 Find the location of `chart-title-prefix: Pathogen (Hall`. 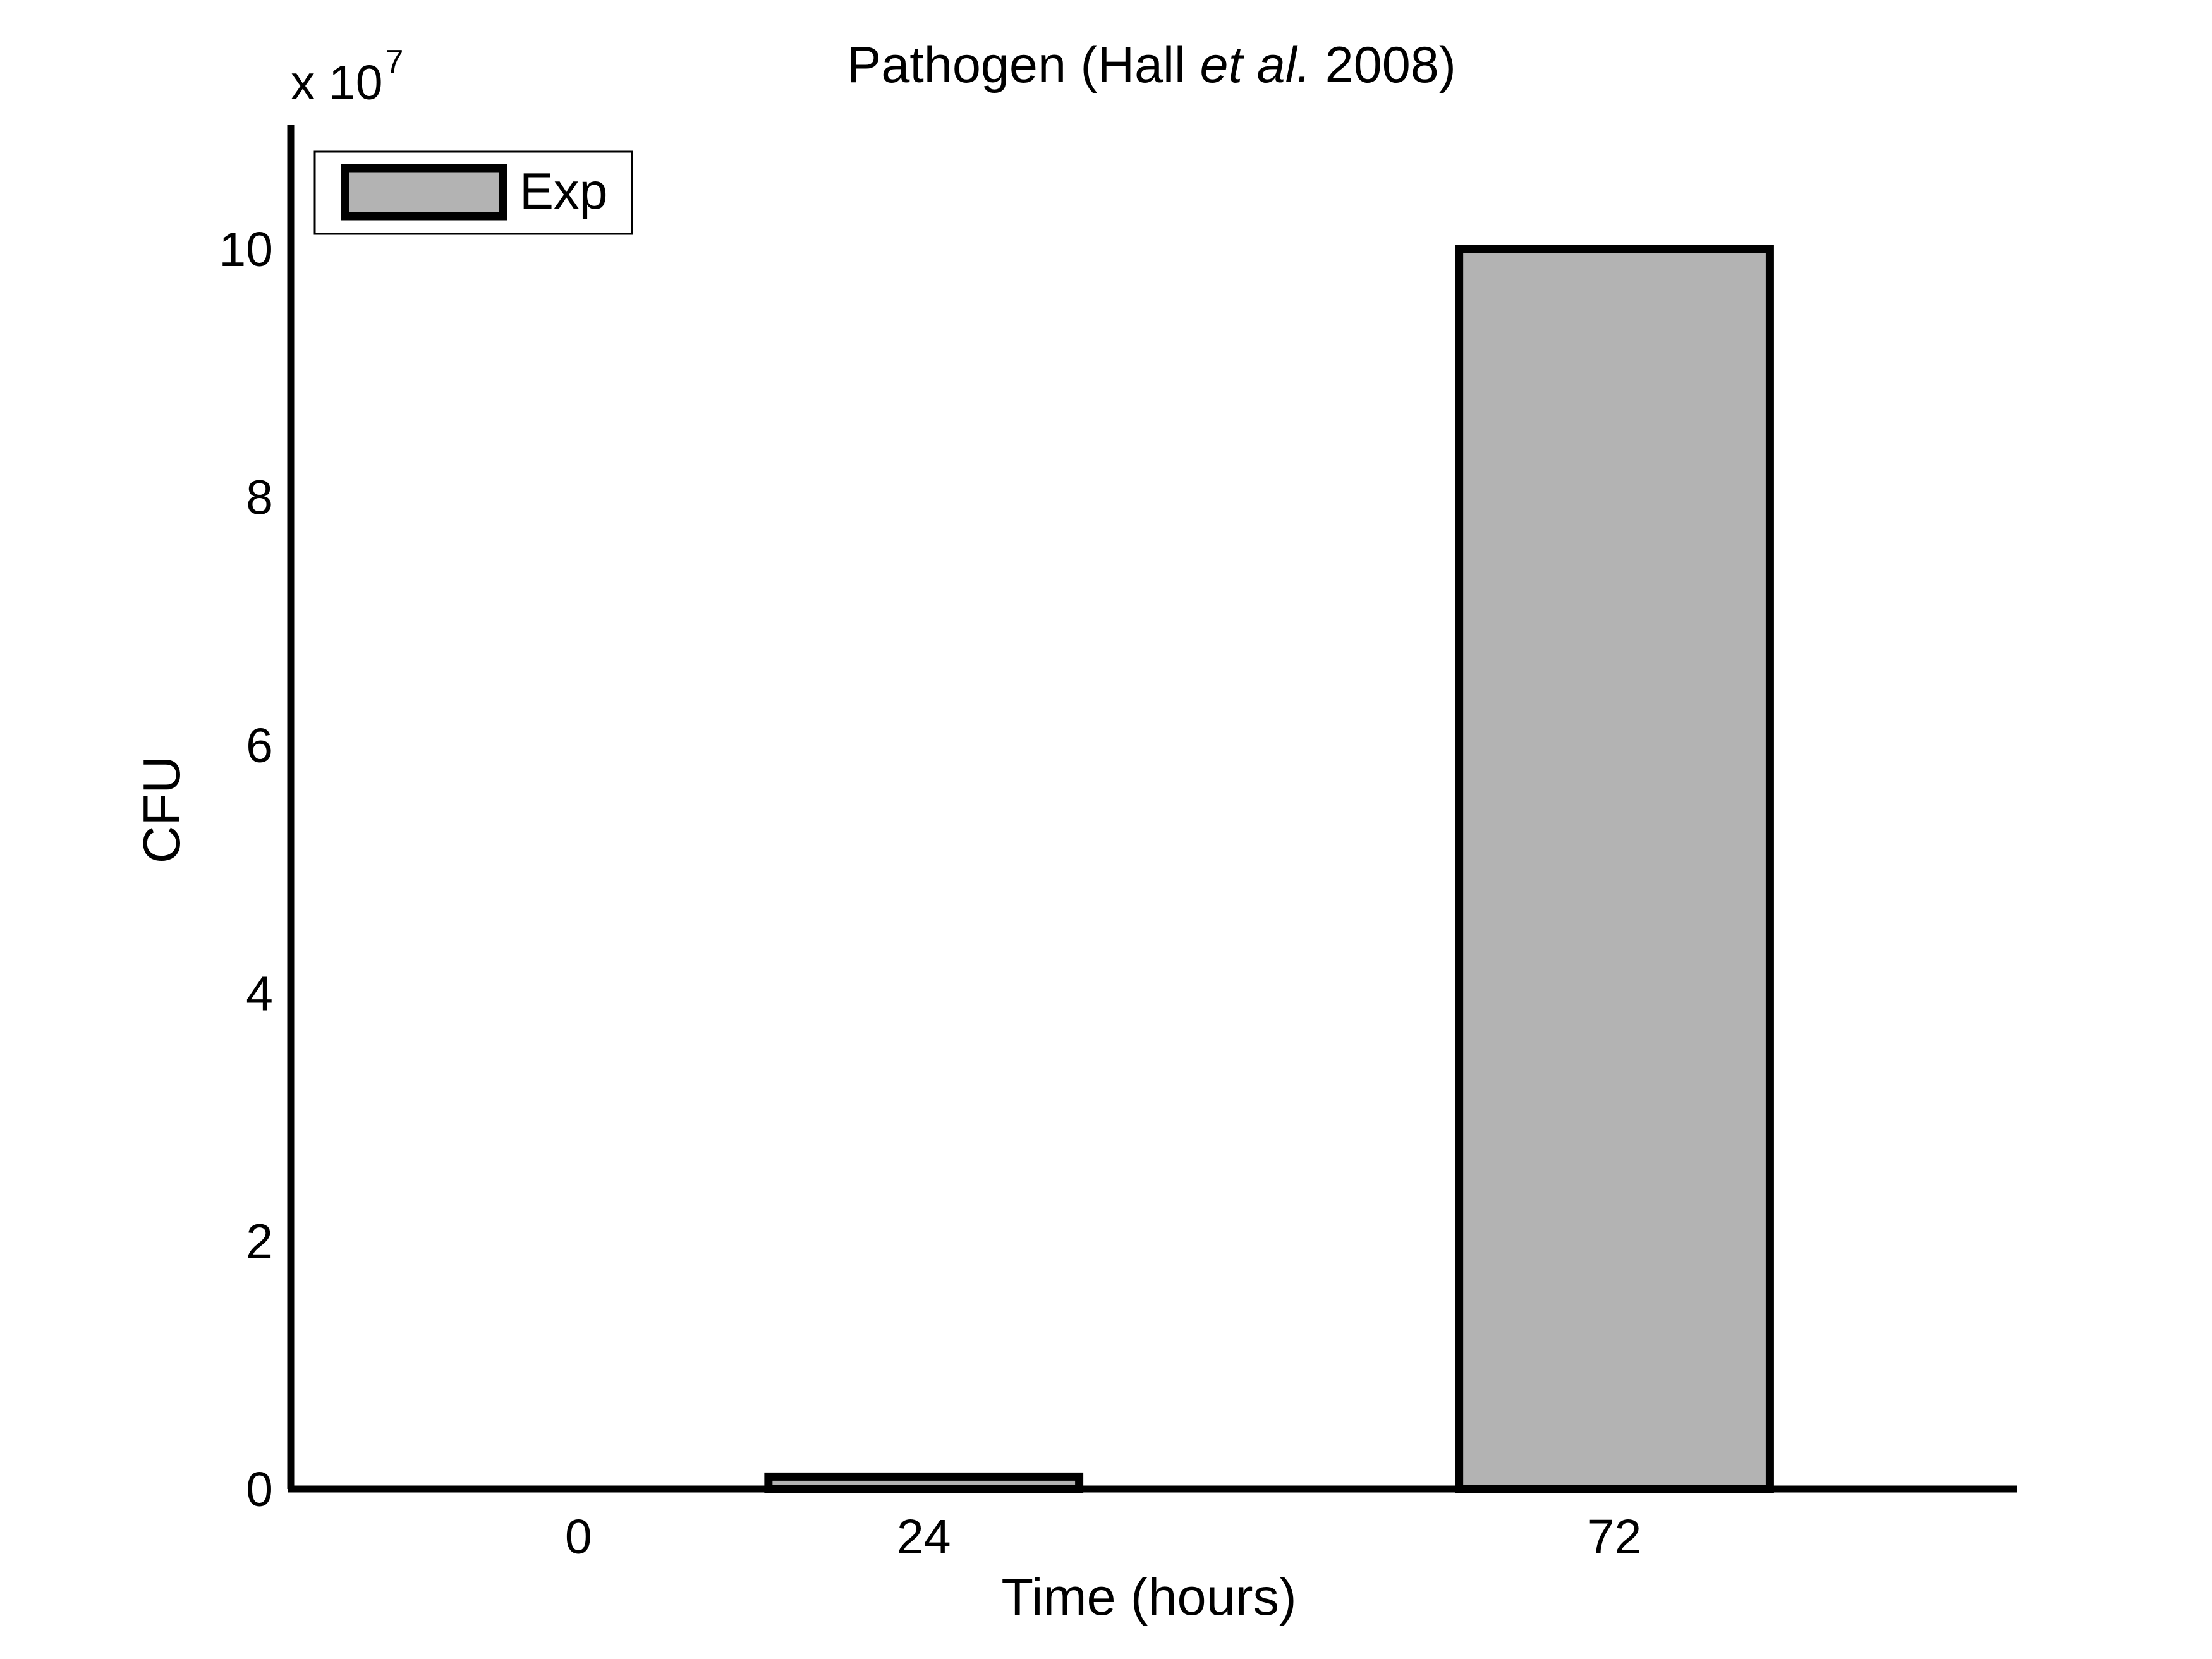

chart-title-prefix: Pathogen (Hall is located at coordinates (1023, 65).